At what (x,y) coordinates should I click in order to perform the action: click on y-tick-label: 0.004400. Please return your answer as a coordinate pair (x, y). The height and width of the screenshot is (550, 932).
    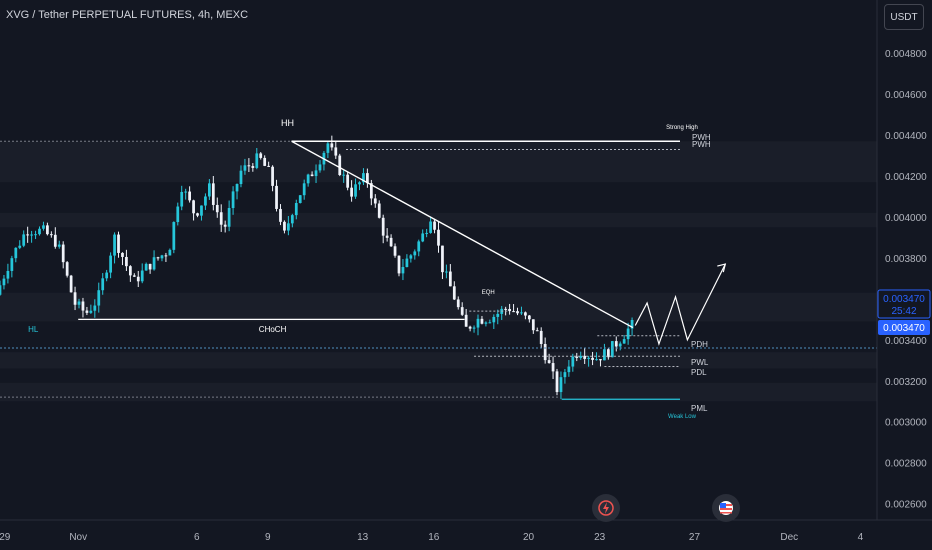
    Looking at the image, I should click on (906, 136).